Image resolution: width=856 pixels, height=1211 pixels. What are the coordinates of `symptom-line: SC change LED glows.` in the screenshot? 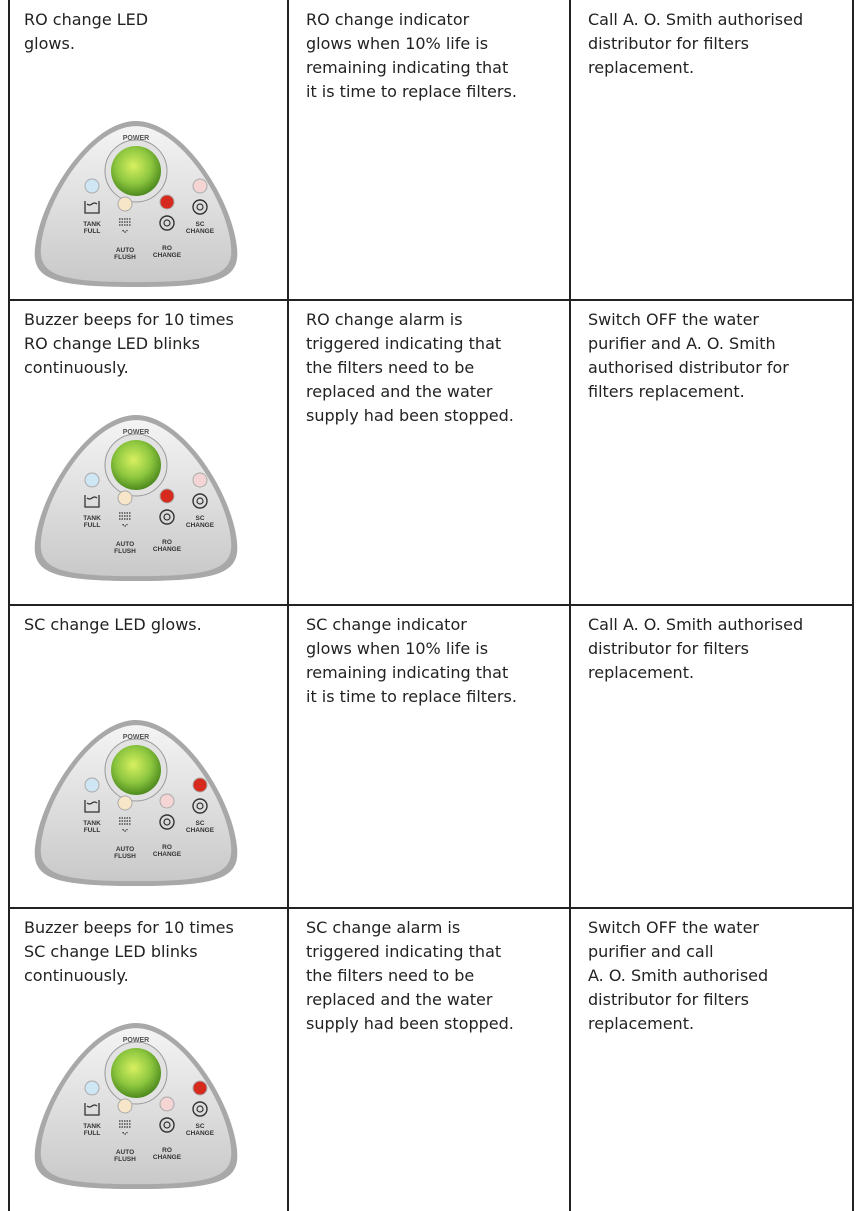 It's located at (113, 624).